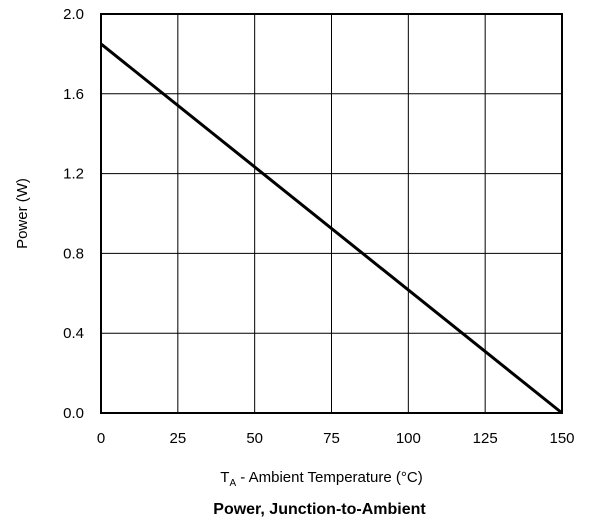 This screenshot has height=523, width=589. Describe the element at coordinates (224, 477) in the screenshot. I see `x-axis-title-symbol: T` at that location.